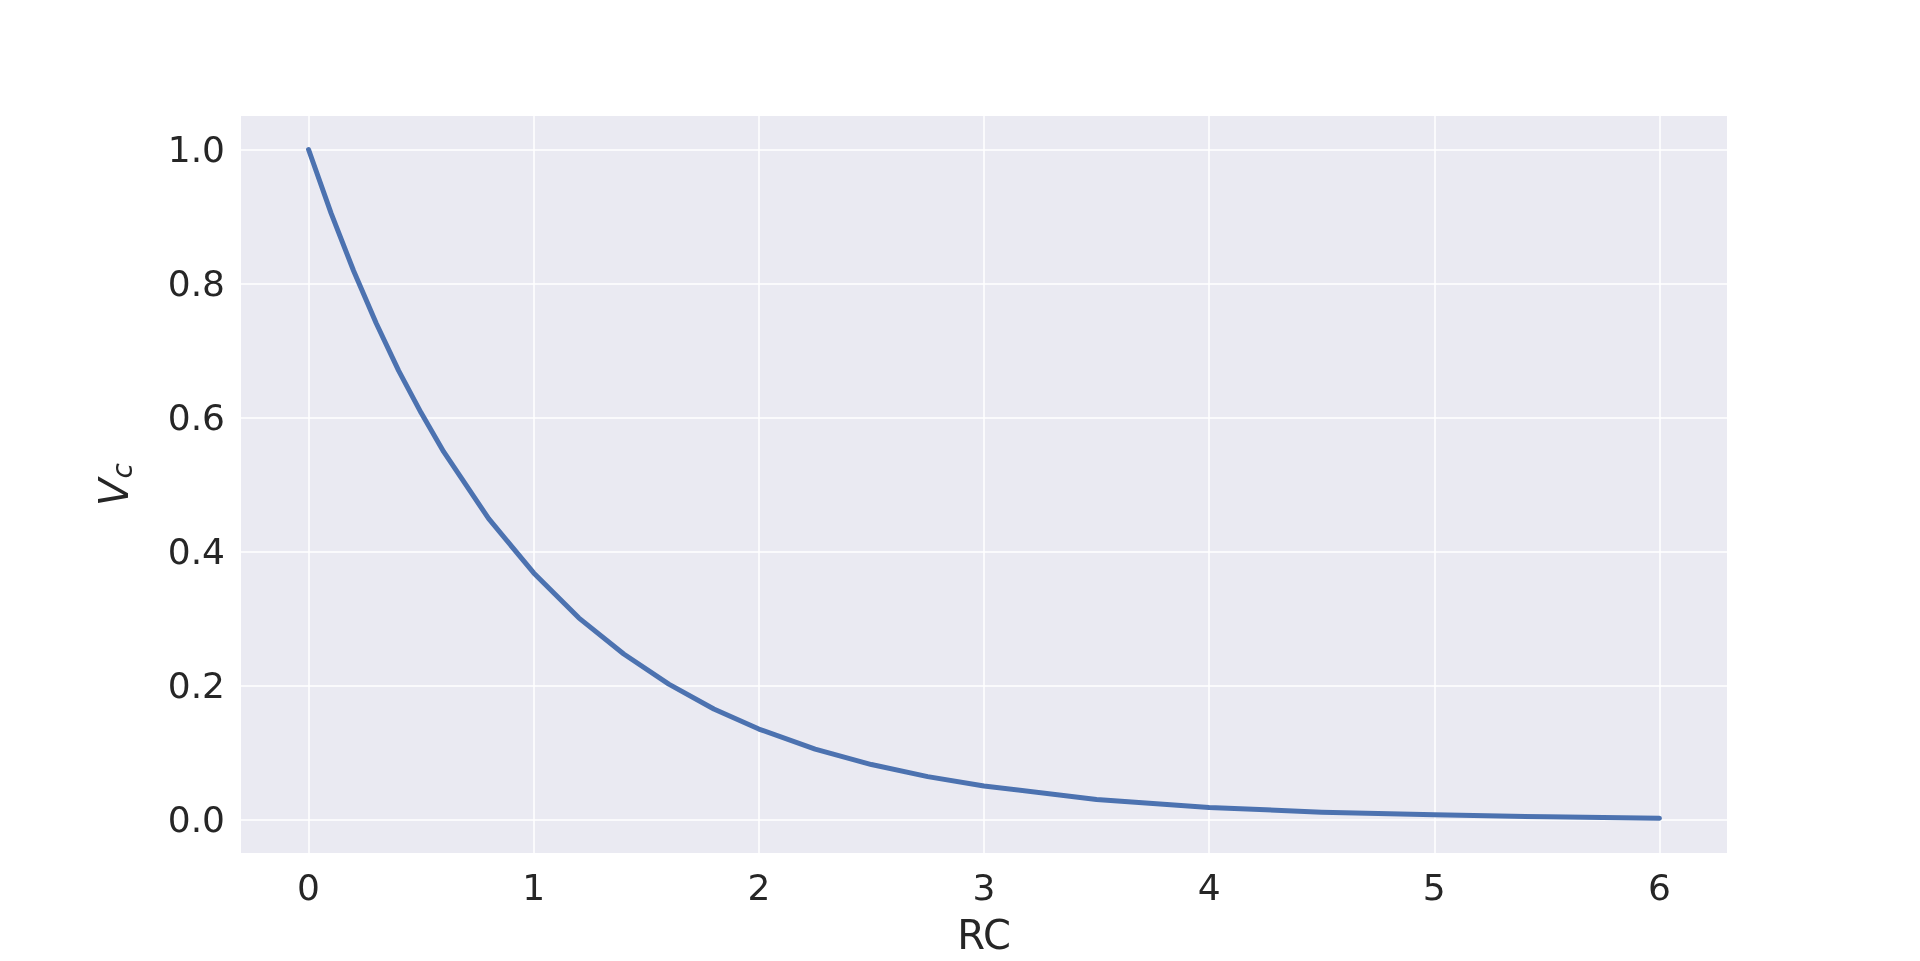  Describe the element at coordinates (196, 551) in the screenshot. I see `y-tick-label: 0.4` at that location.